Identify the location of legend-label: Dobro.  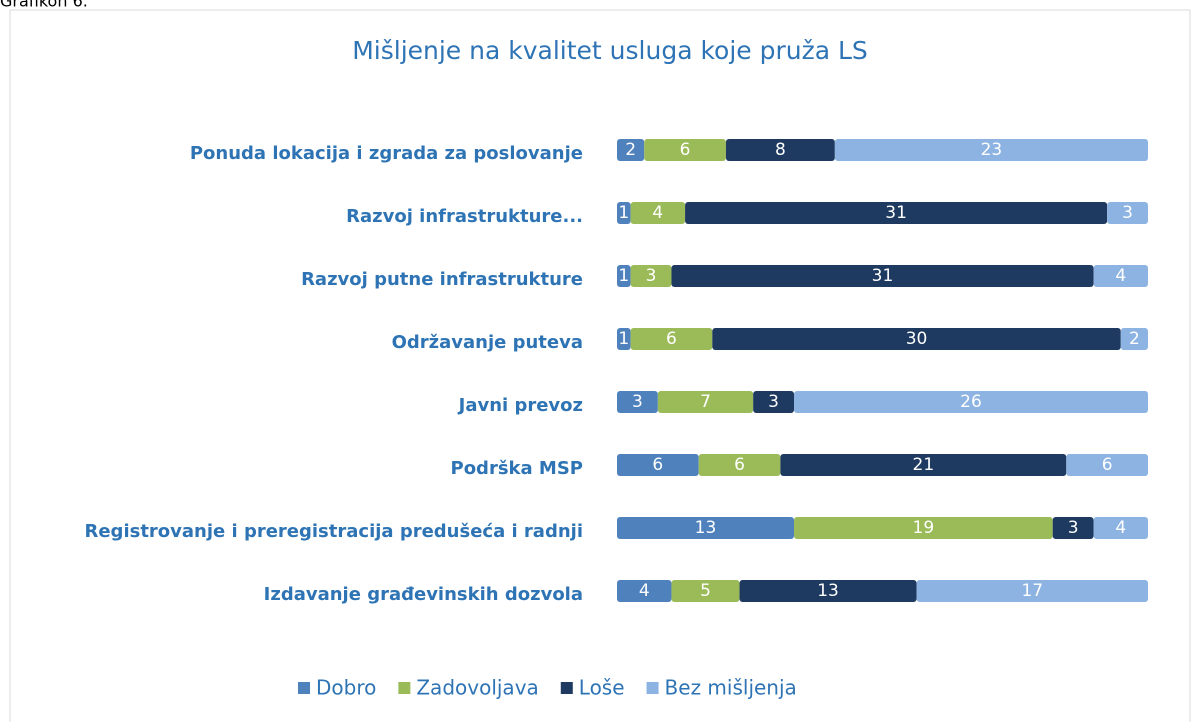
(346, 688).